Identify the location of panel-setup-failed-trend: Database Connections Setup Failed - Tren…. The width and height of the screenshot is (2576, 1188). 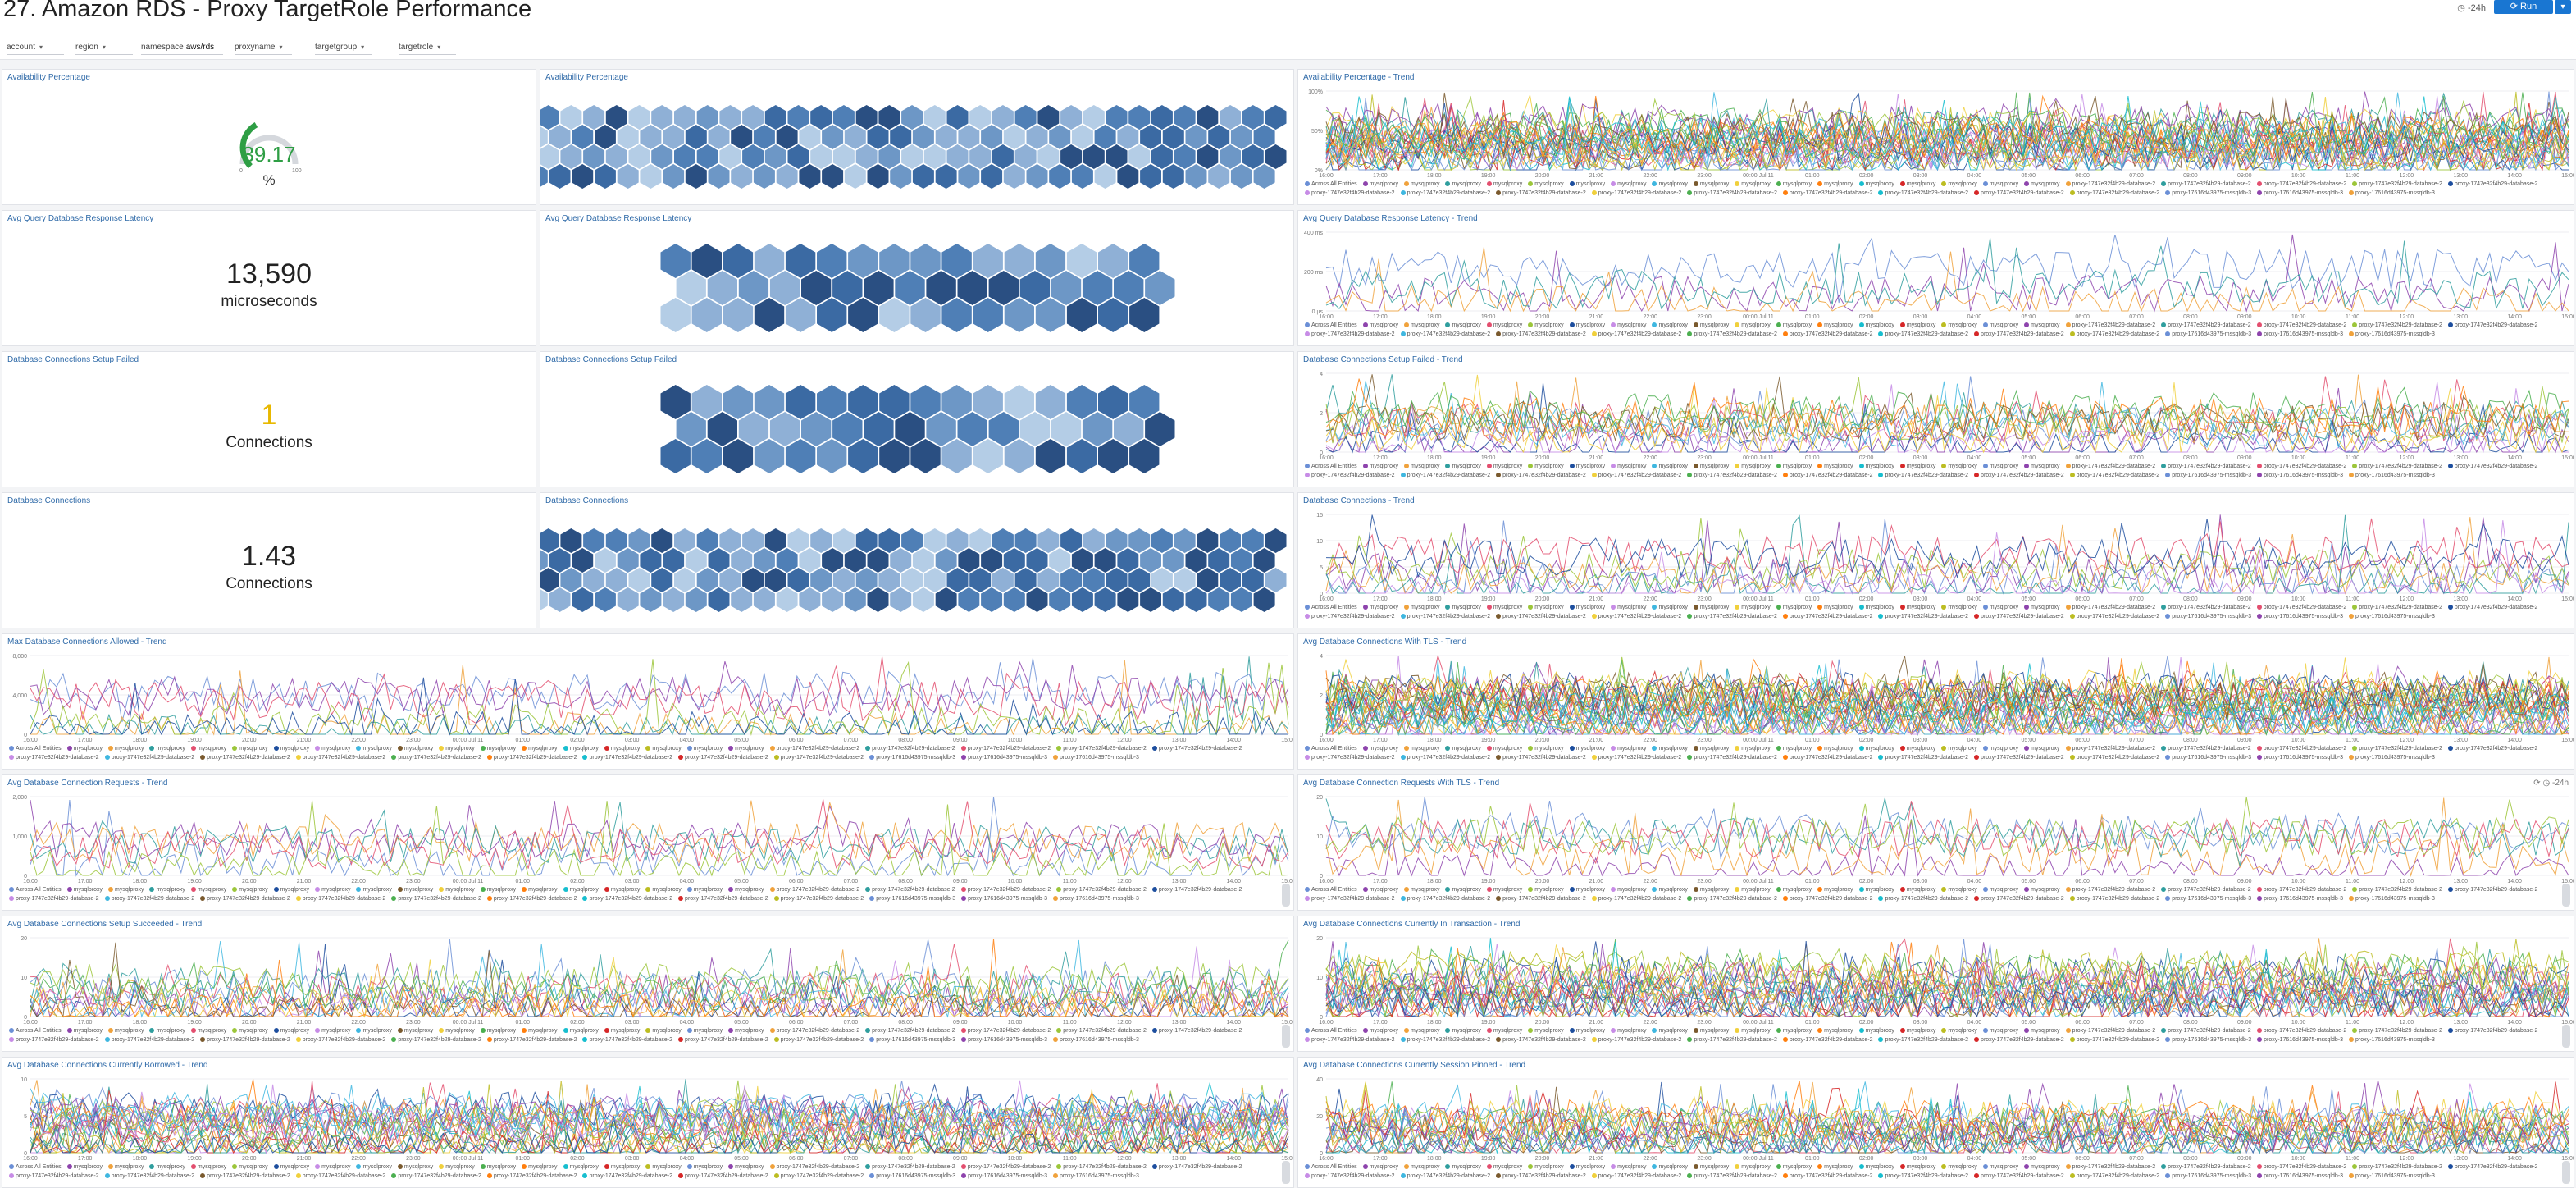
(1935, 419).